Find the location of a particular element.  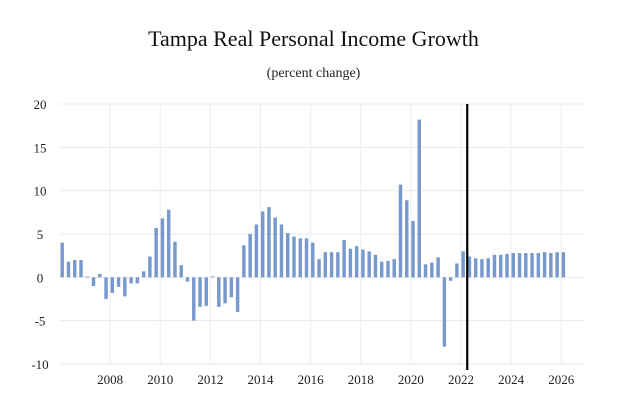

chart-title: Tampa Real Personal Income Growth is located at coordinates (313, 38).